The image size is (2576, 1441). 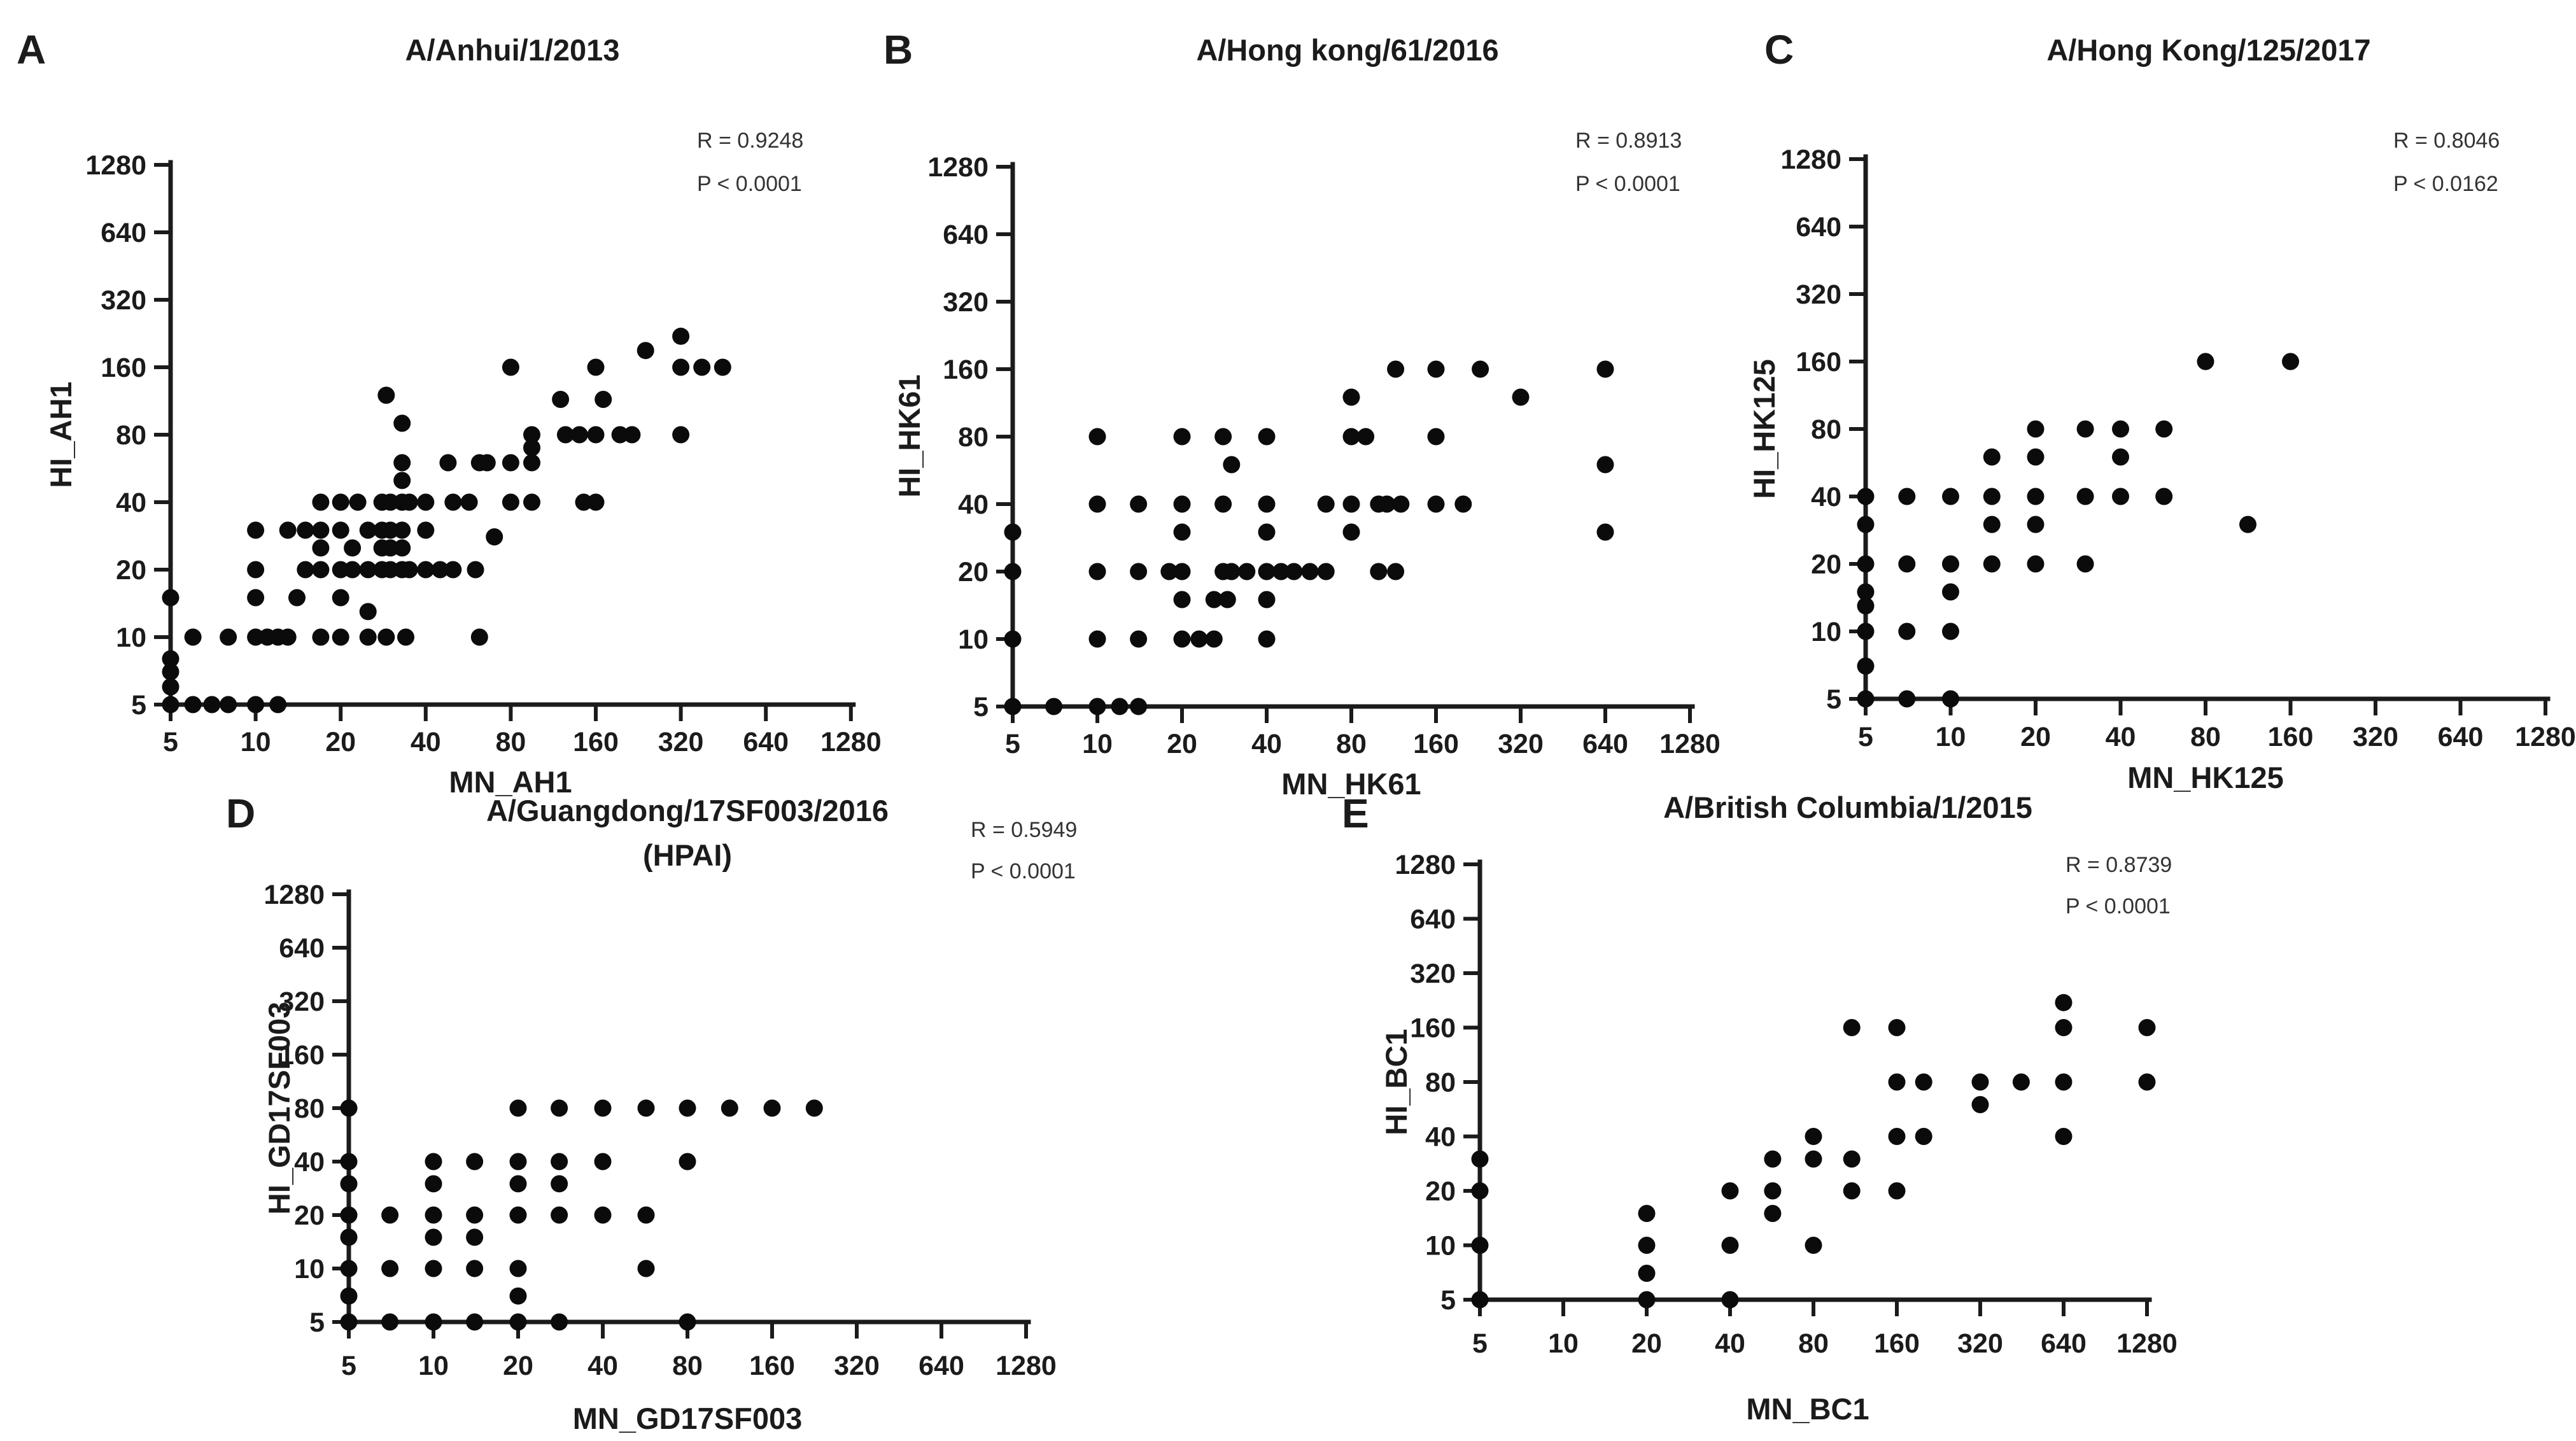 I want to click on y-tick-label: 20, so click(x=974, y=572).